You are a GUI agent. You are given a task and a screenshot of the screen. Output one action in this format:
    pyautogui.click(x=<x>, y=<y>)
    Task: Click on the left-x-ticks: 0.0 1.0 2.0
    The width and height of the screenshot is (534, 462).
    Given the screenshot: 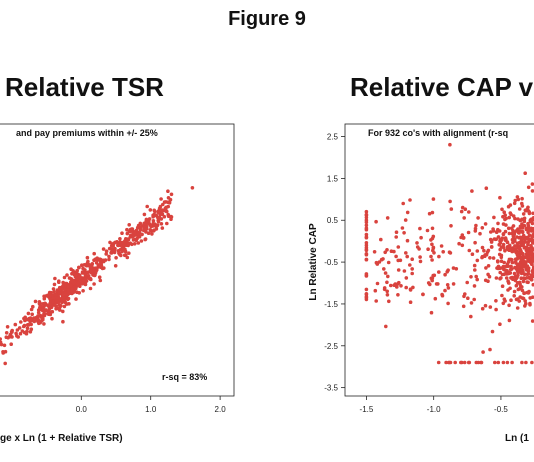 What is the action you would take?
    pyautogui.click(x=151, y=405)
    